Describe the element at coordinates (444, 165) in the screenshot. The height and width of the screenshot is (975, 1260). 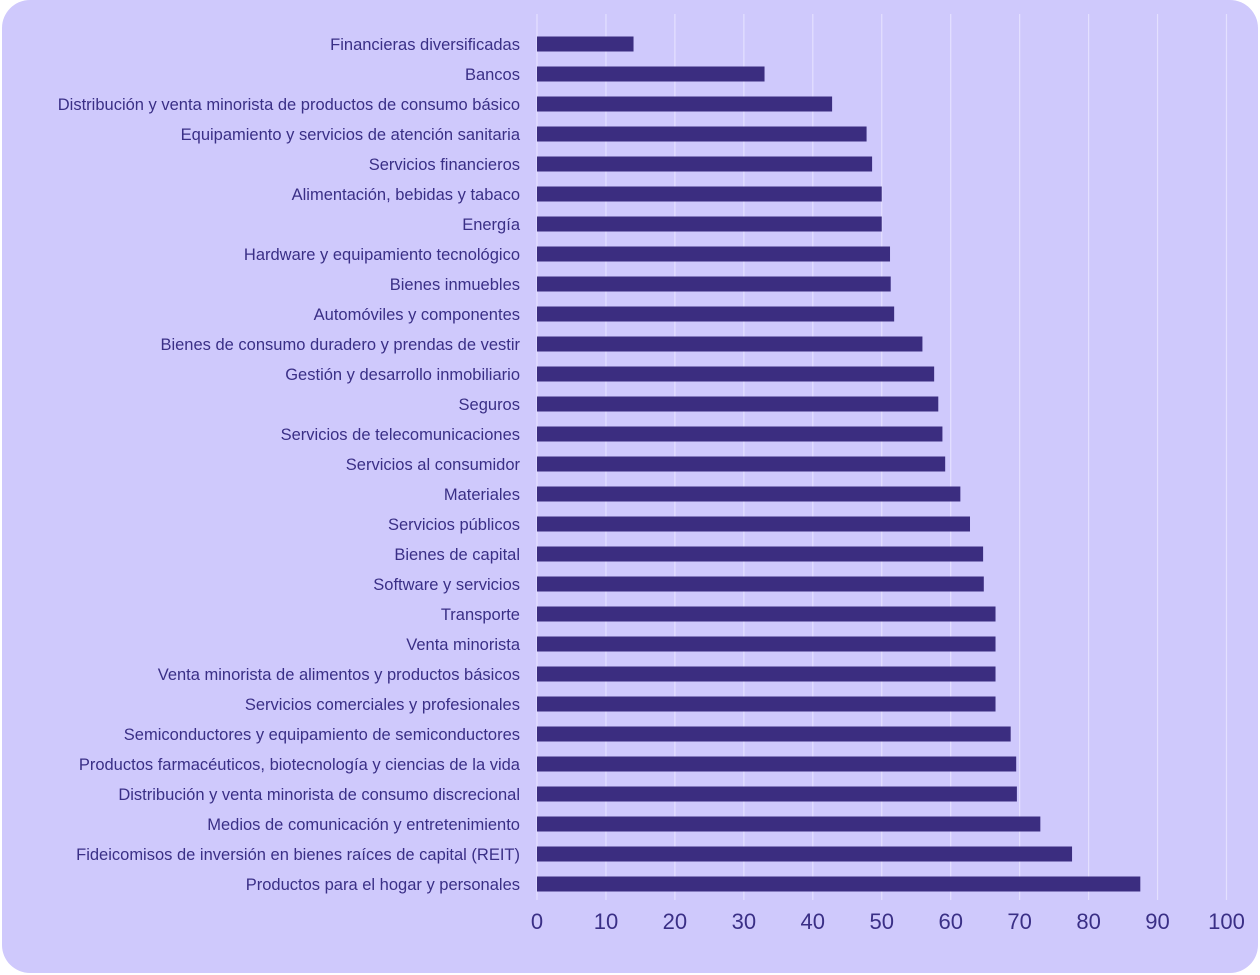
I see `category-label: Servicios financieros` at that location.